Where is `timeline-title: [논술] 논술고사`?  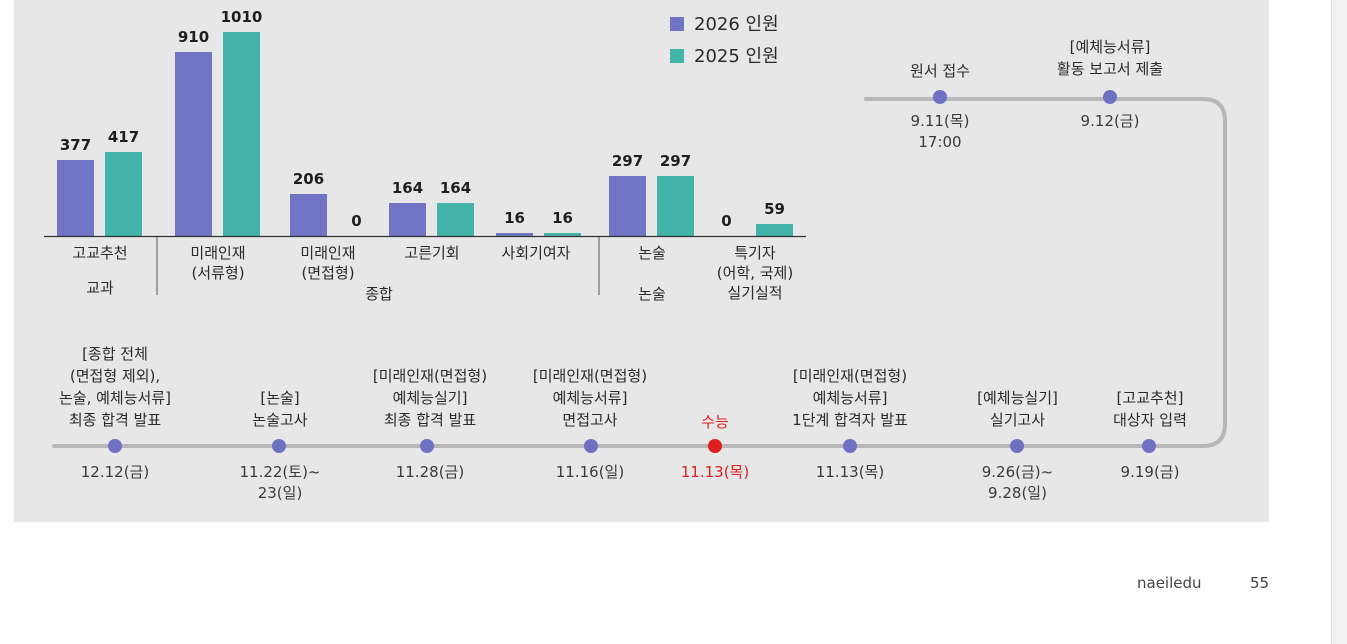 timeline-title: [논술] 논술고사 is located at coordinates (280, 409).